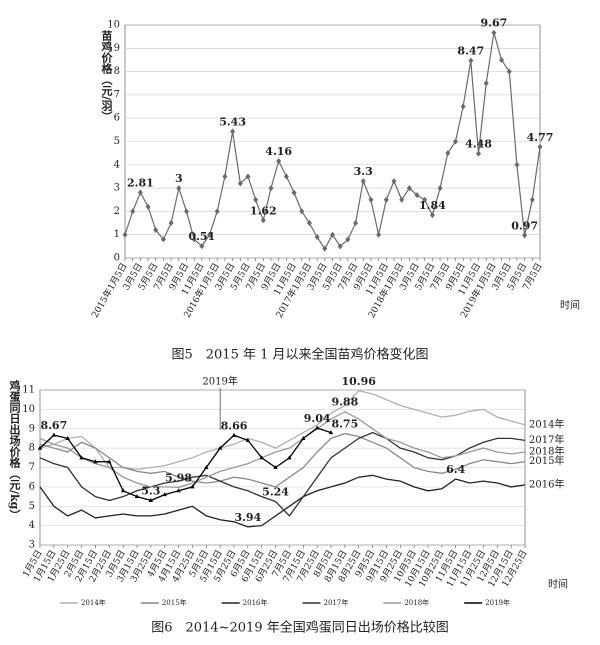 This screenshot has width=600, height=645. I want to click on y-tick-label: 11, so click(28, 390).